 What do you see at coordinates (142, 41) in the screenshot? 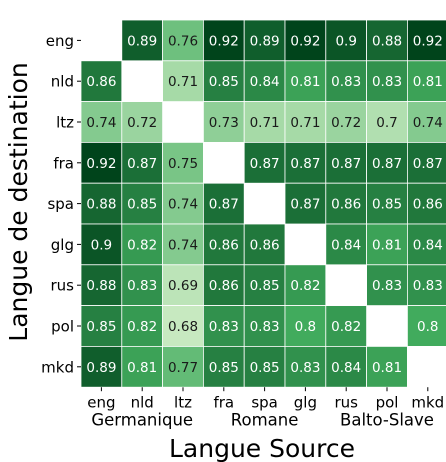
I see `cell-value-eng-nld: 0.89` at bounding box center [142, 41].